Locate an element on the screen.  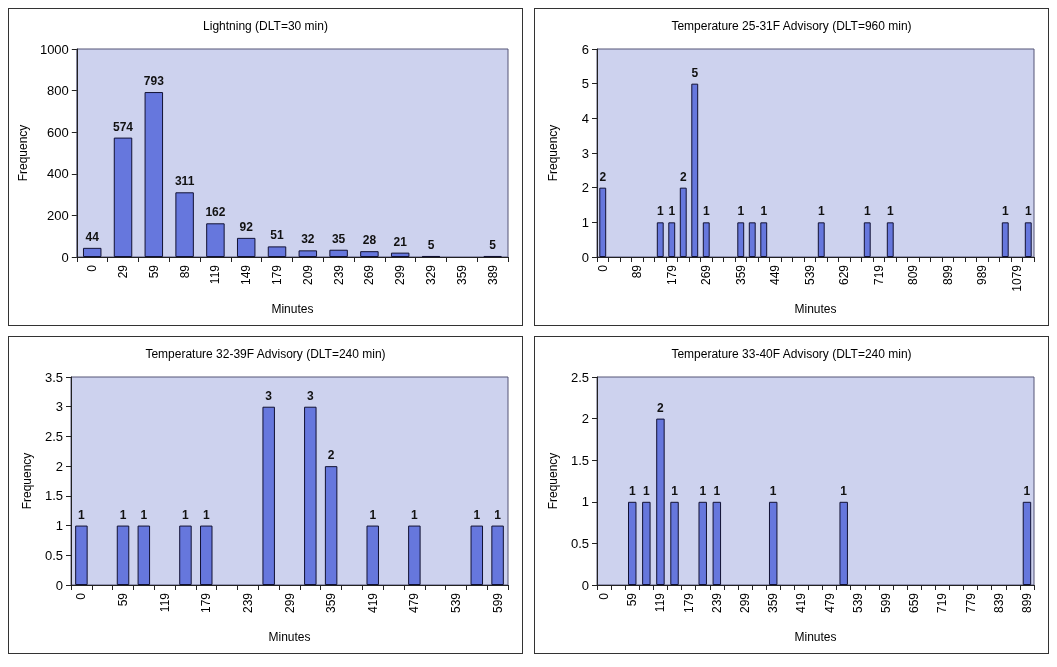
y-tick-label: 2 is located at coordinates (585, 188).